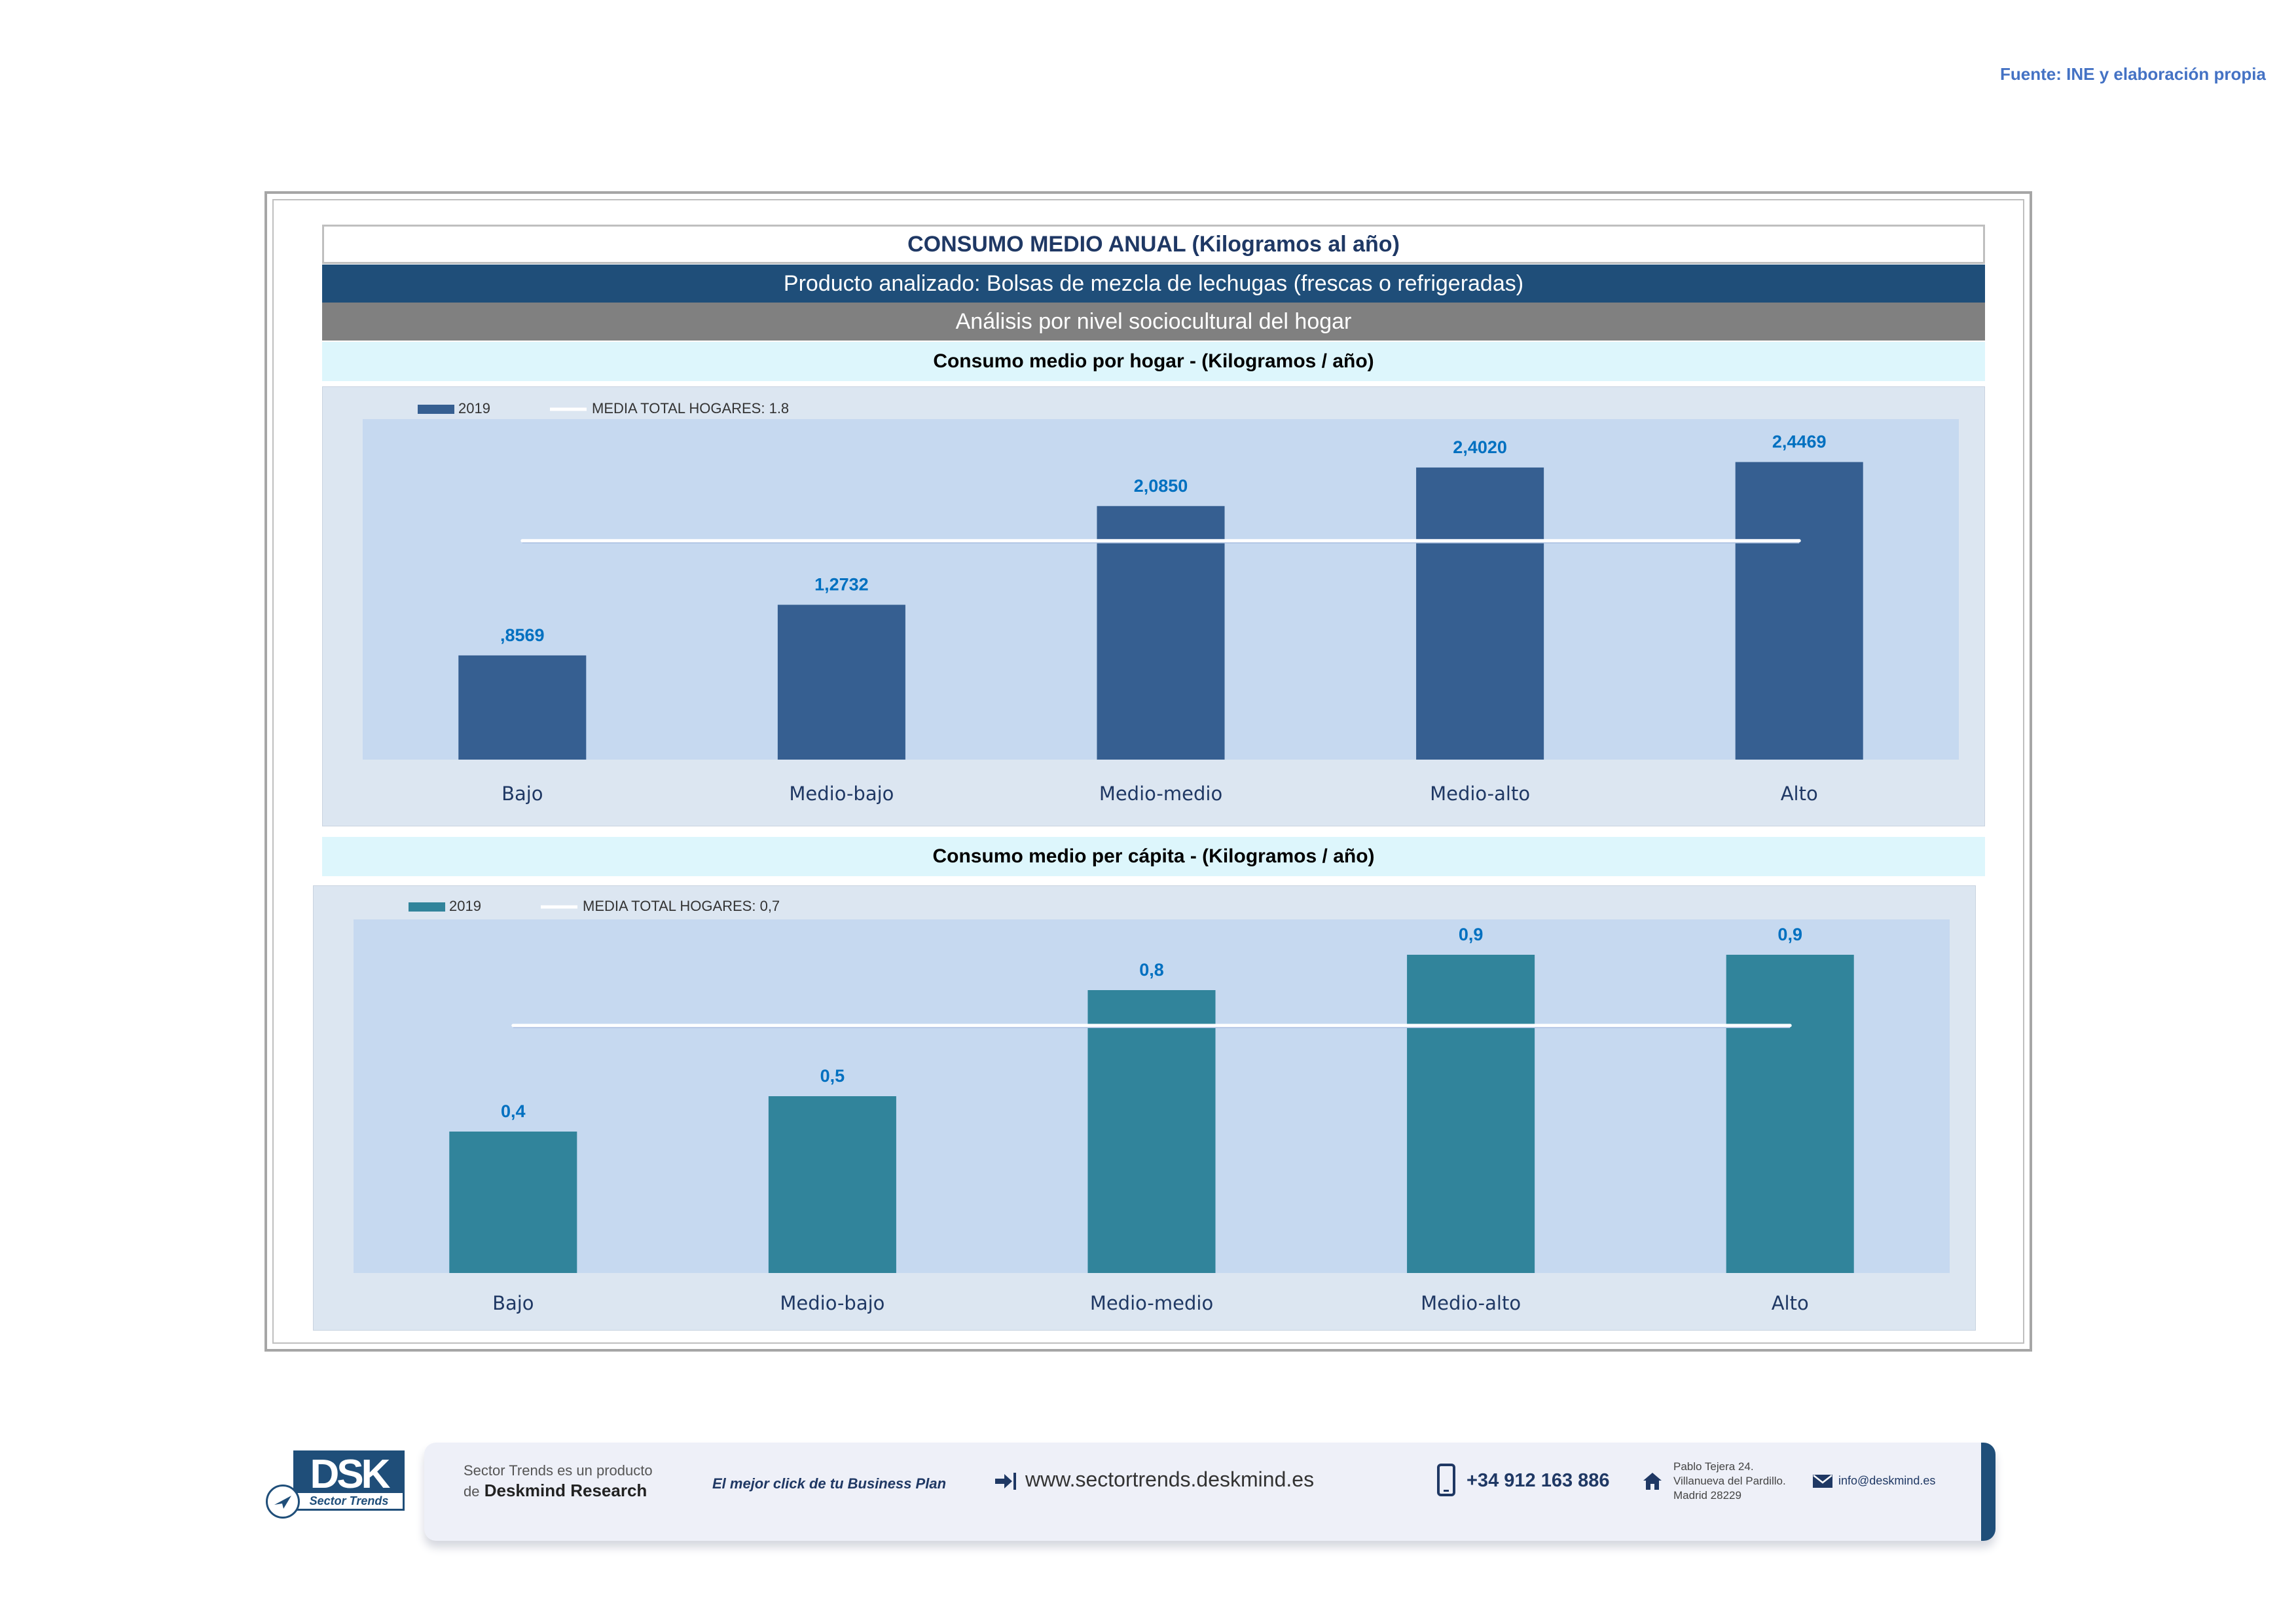 This screenshot has height=1624, width=2296. I want to click on data-label-capita-3: 0,9, so click(1471, 934).